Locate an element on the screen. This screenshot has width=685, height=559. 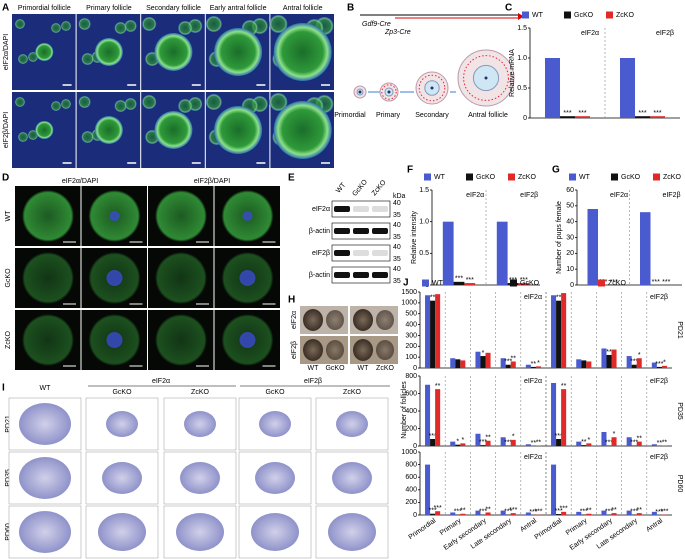
y-tick-label: 300 is located at coordinates (411, 335).